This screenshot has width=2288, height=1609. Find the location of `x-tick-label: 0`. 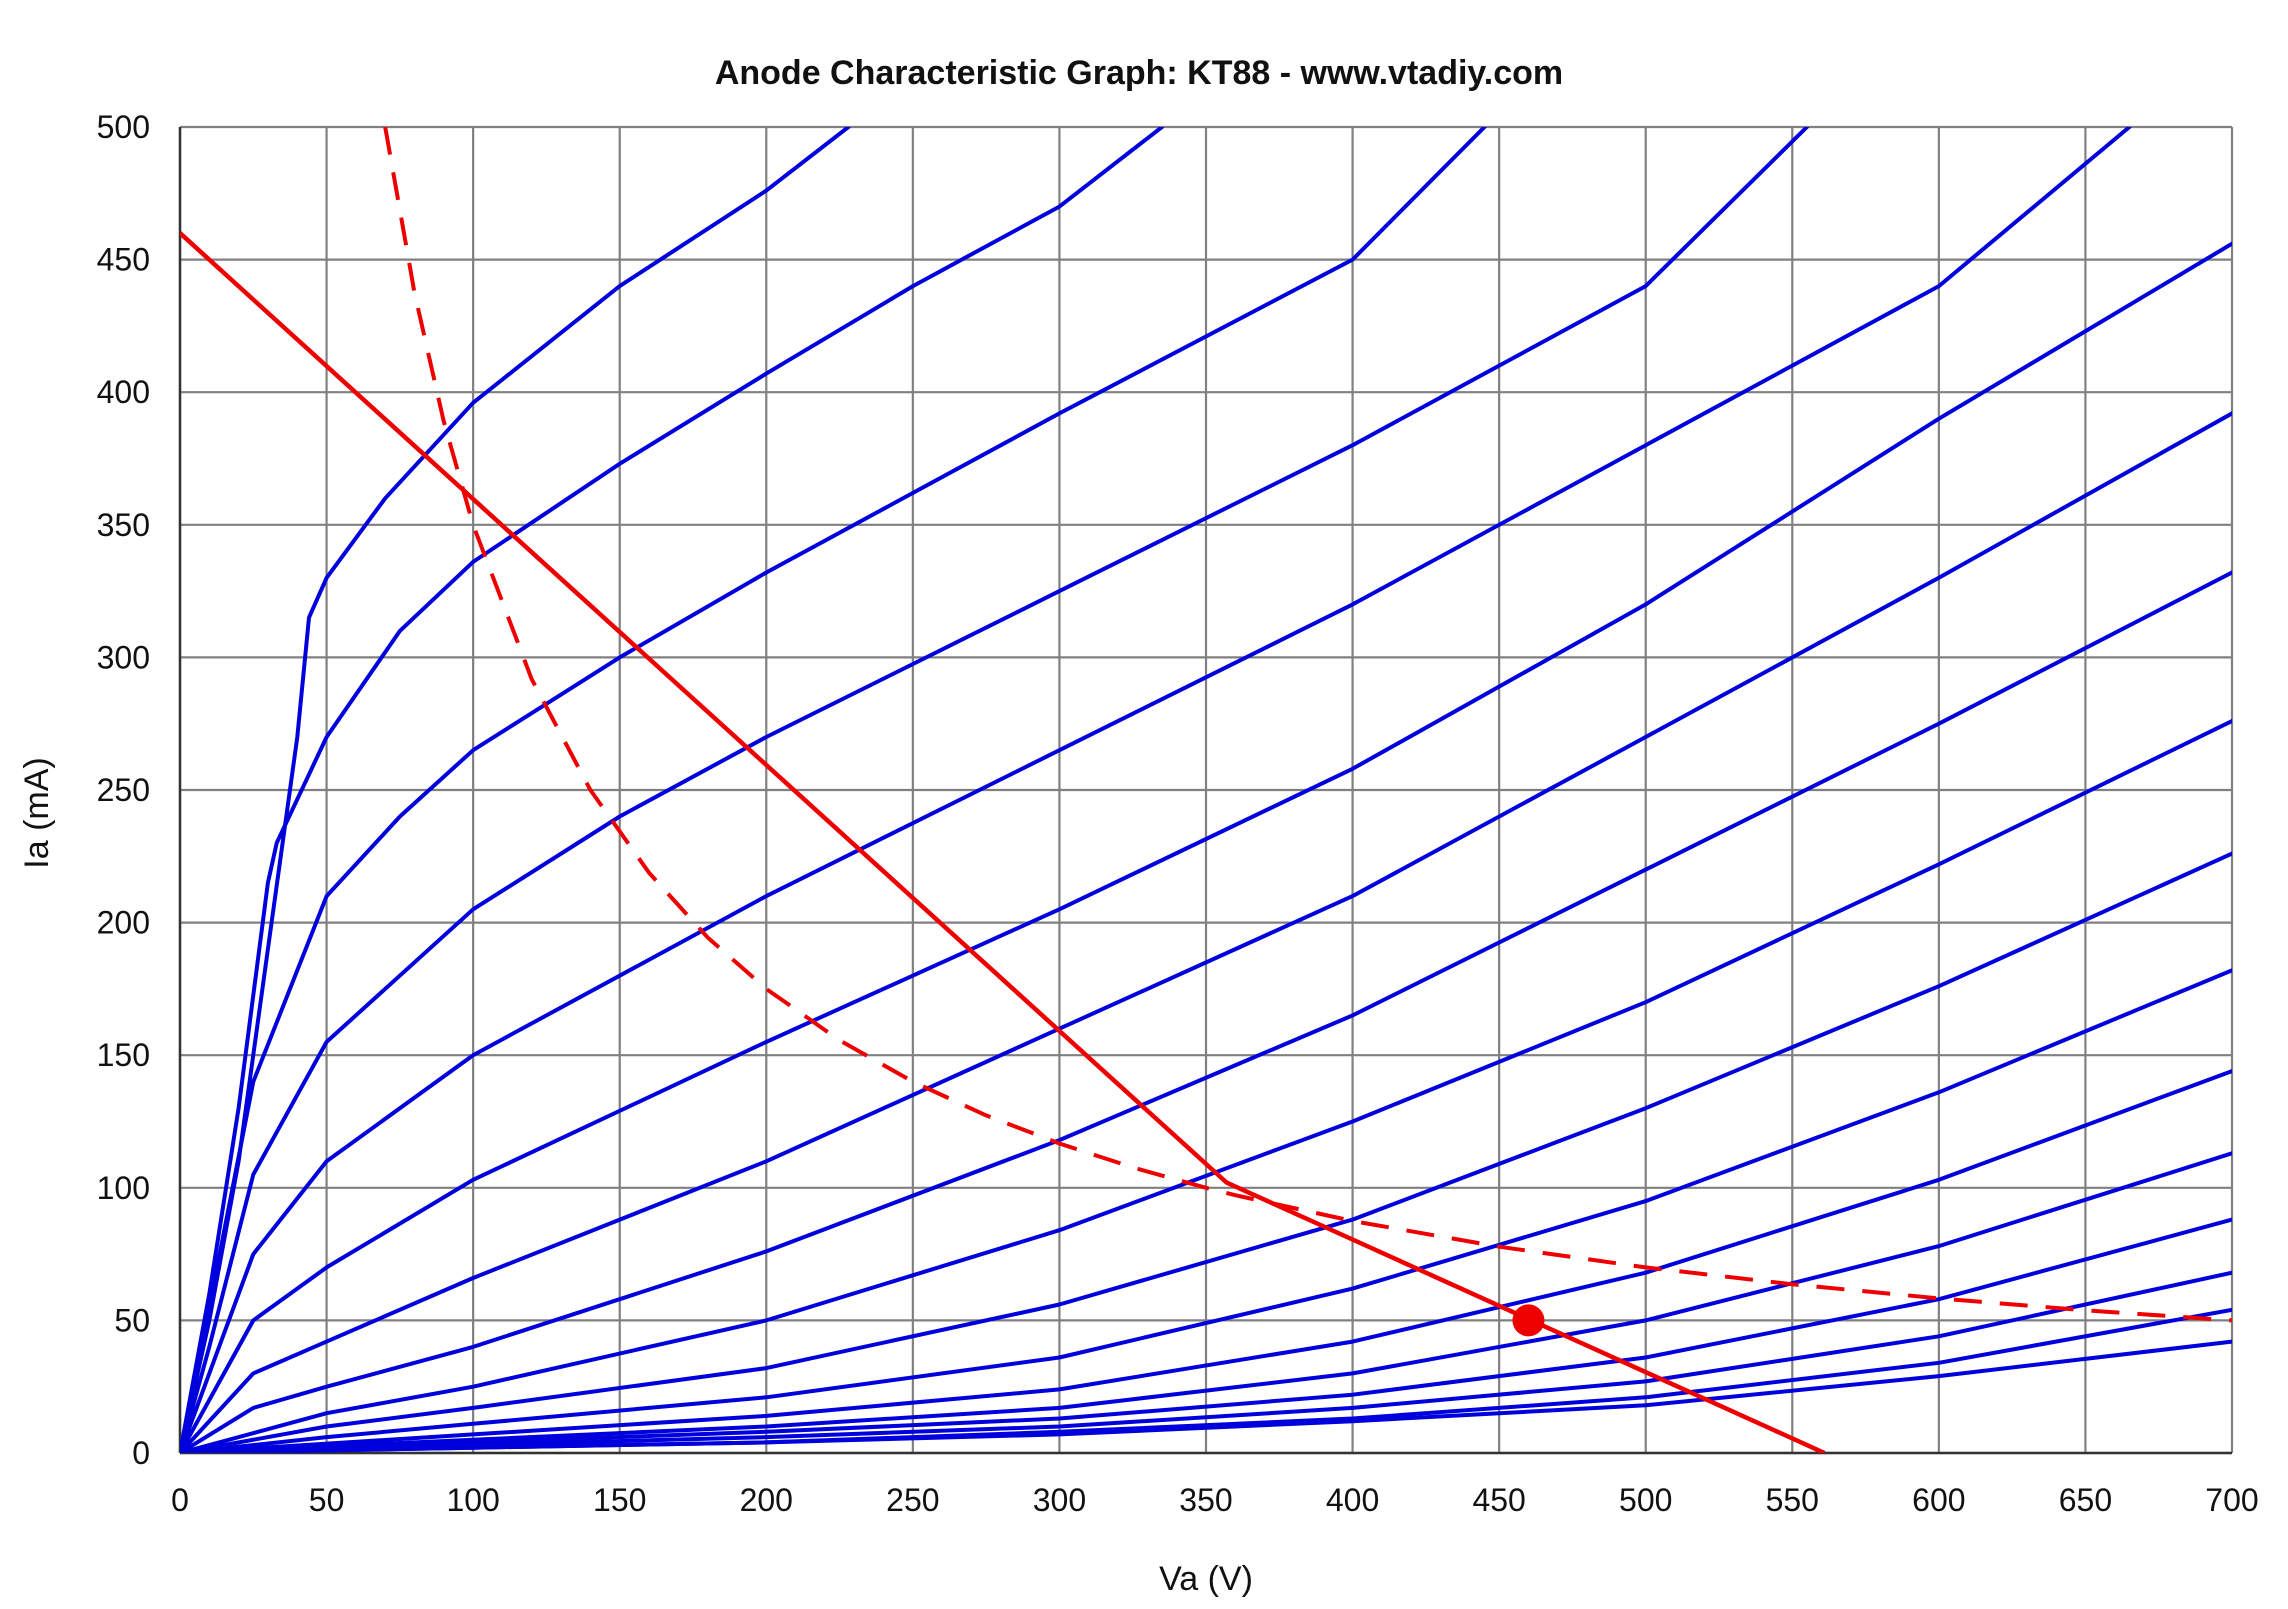

x-tick-label: 0 is located at coordinates (180, 1500).